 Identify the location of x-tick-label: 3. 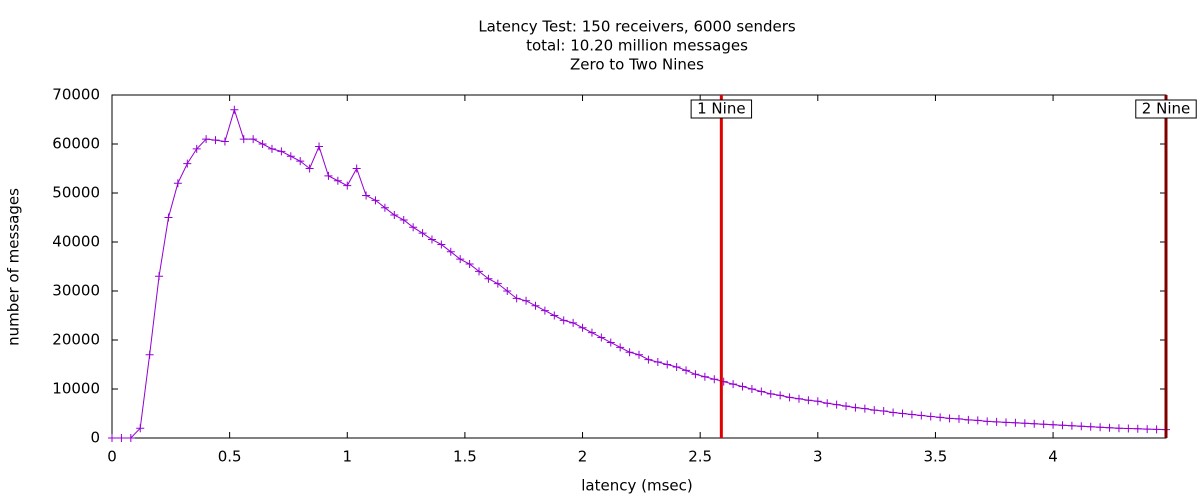
(818, 457).